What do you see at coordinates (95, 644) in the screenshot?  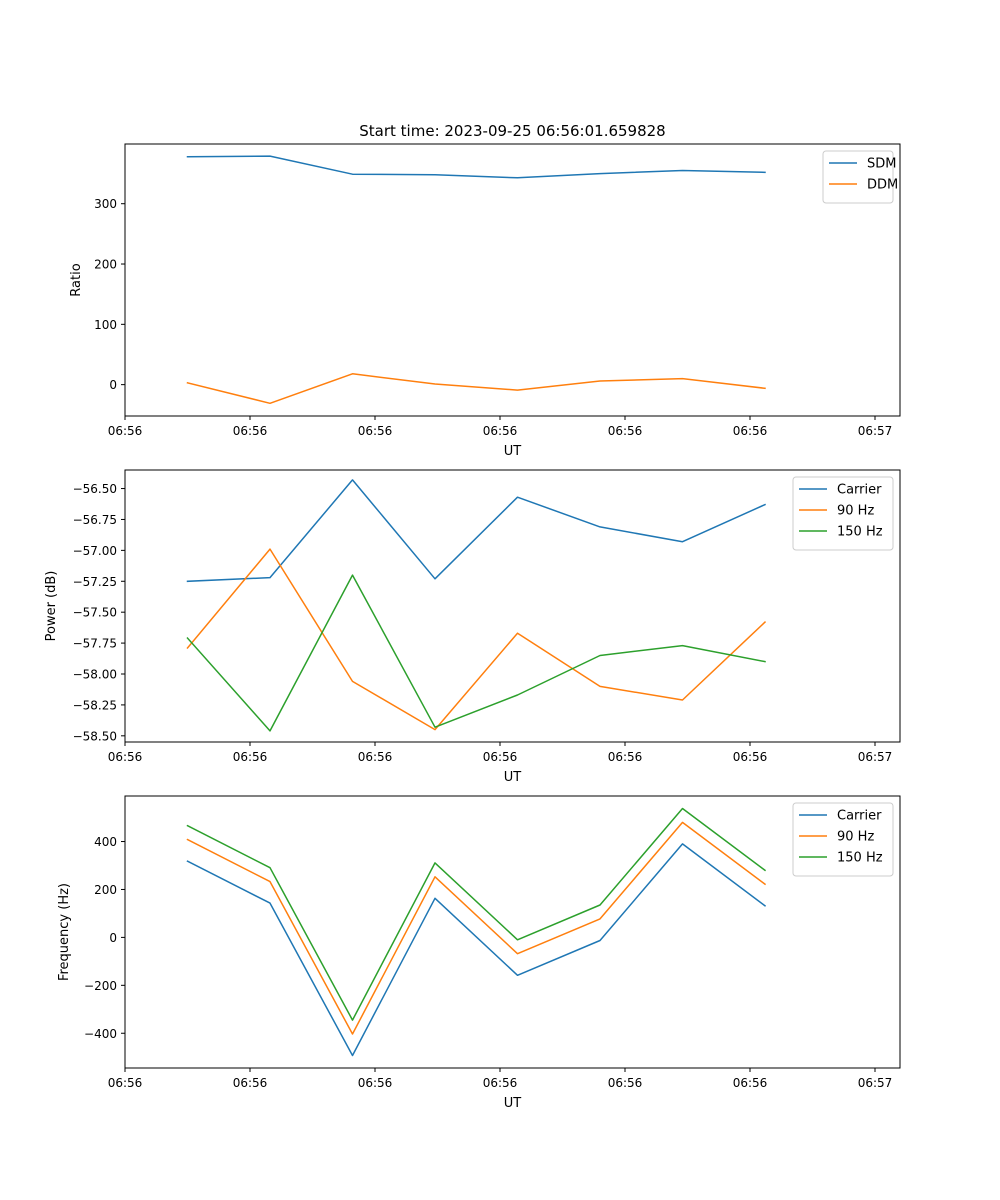 I see `power-y-tick-label: −57.75` at bounding box center [95, 644].